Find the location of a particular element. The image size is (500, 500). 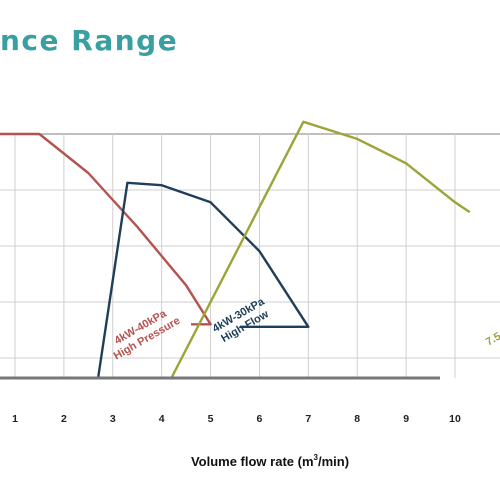

series-label-3: 7.5 is located at coordinates (492, 339).